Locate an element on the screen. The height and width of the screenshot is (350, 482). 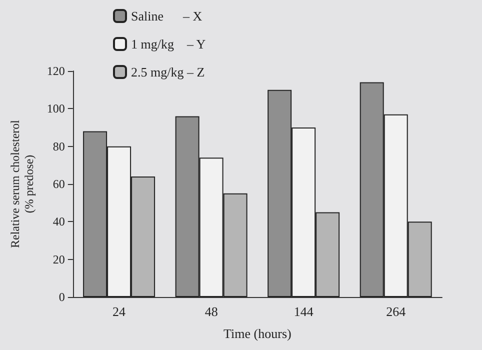
y-tick-label: 0 is located at coordinates (61, 297).